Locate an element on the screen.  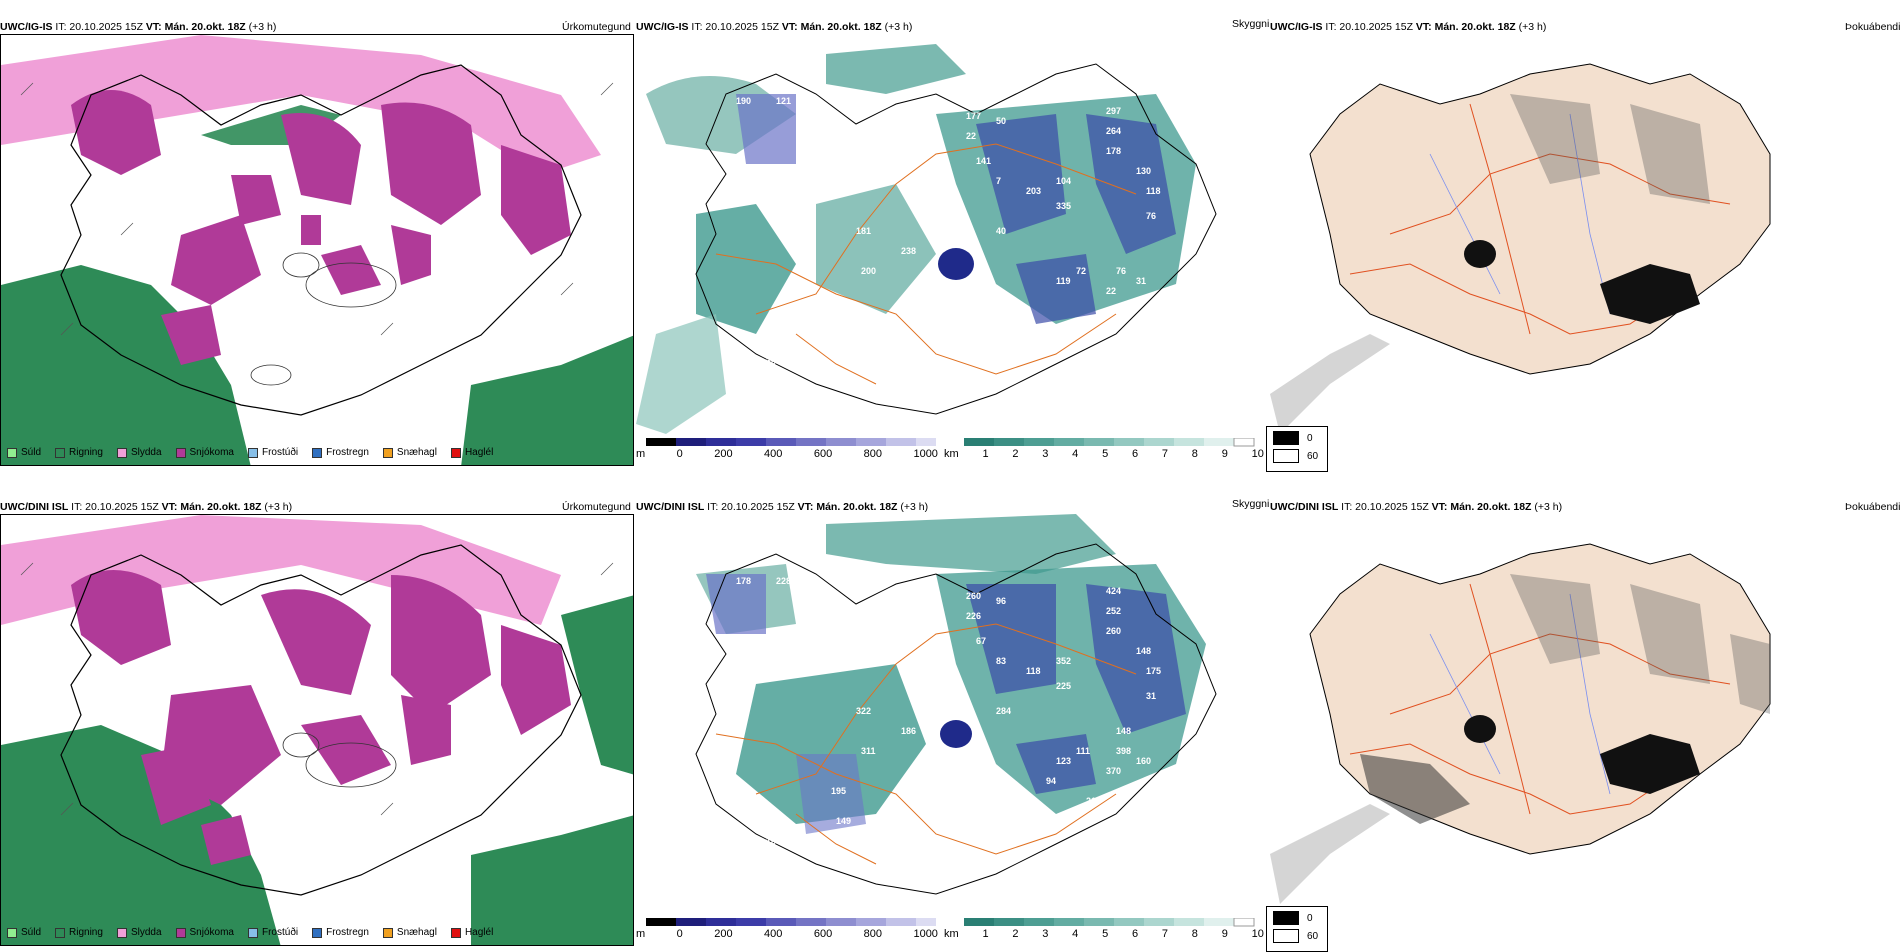
precip-panel-title: Úrkomutegund is located at coordinates (596, 507).